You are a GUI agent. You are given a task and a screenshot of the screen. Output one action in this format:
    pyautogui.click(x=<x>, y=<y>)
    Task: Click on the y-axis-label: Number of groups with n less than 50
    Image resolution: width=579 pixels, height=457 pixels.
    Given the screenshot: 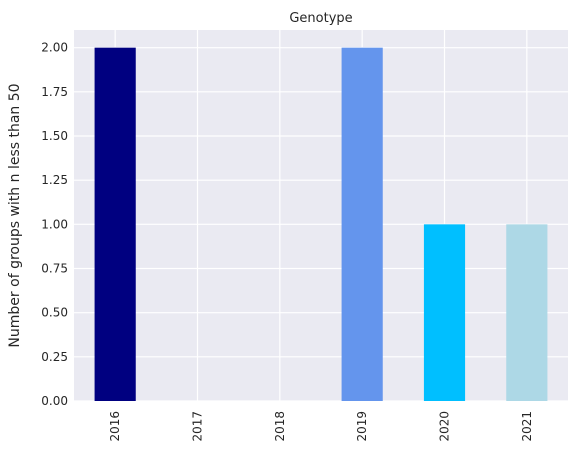 What is the action you would take?
    pyautogui.click(x=15, y=215)
    